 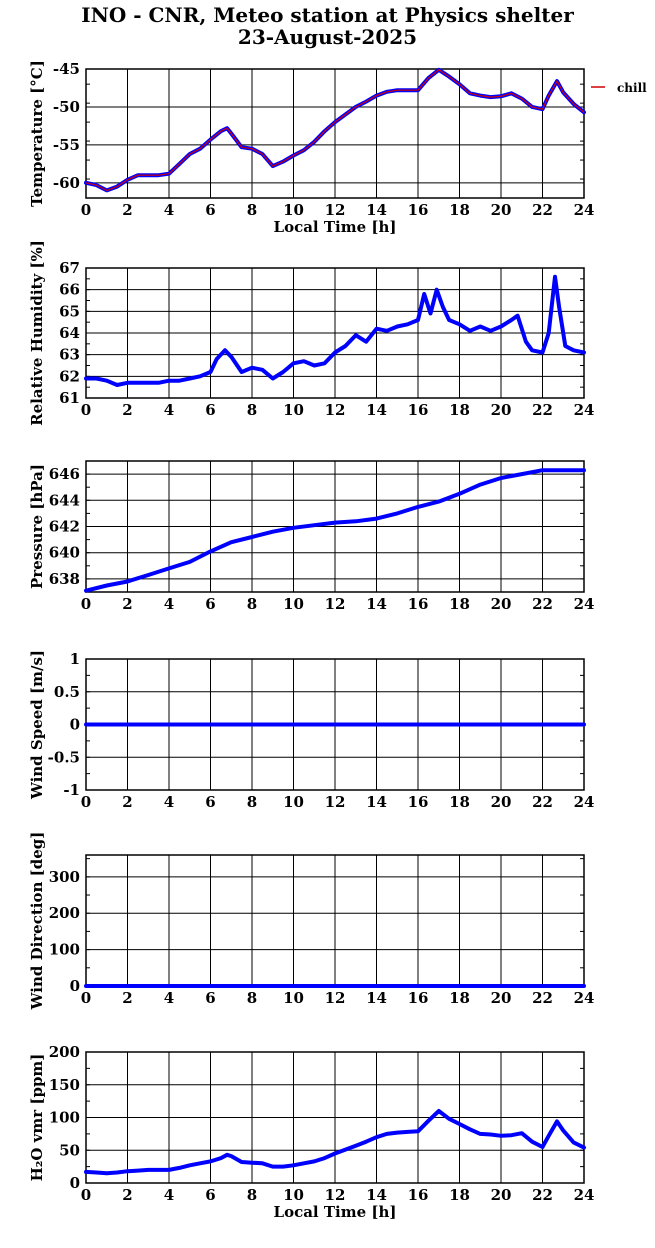 What do you see at coordinates (64, 950) in the screenshot?
I see `y-tick-label: 100` at bounding box center [64, 950].